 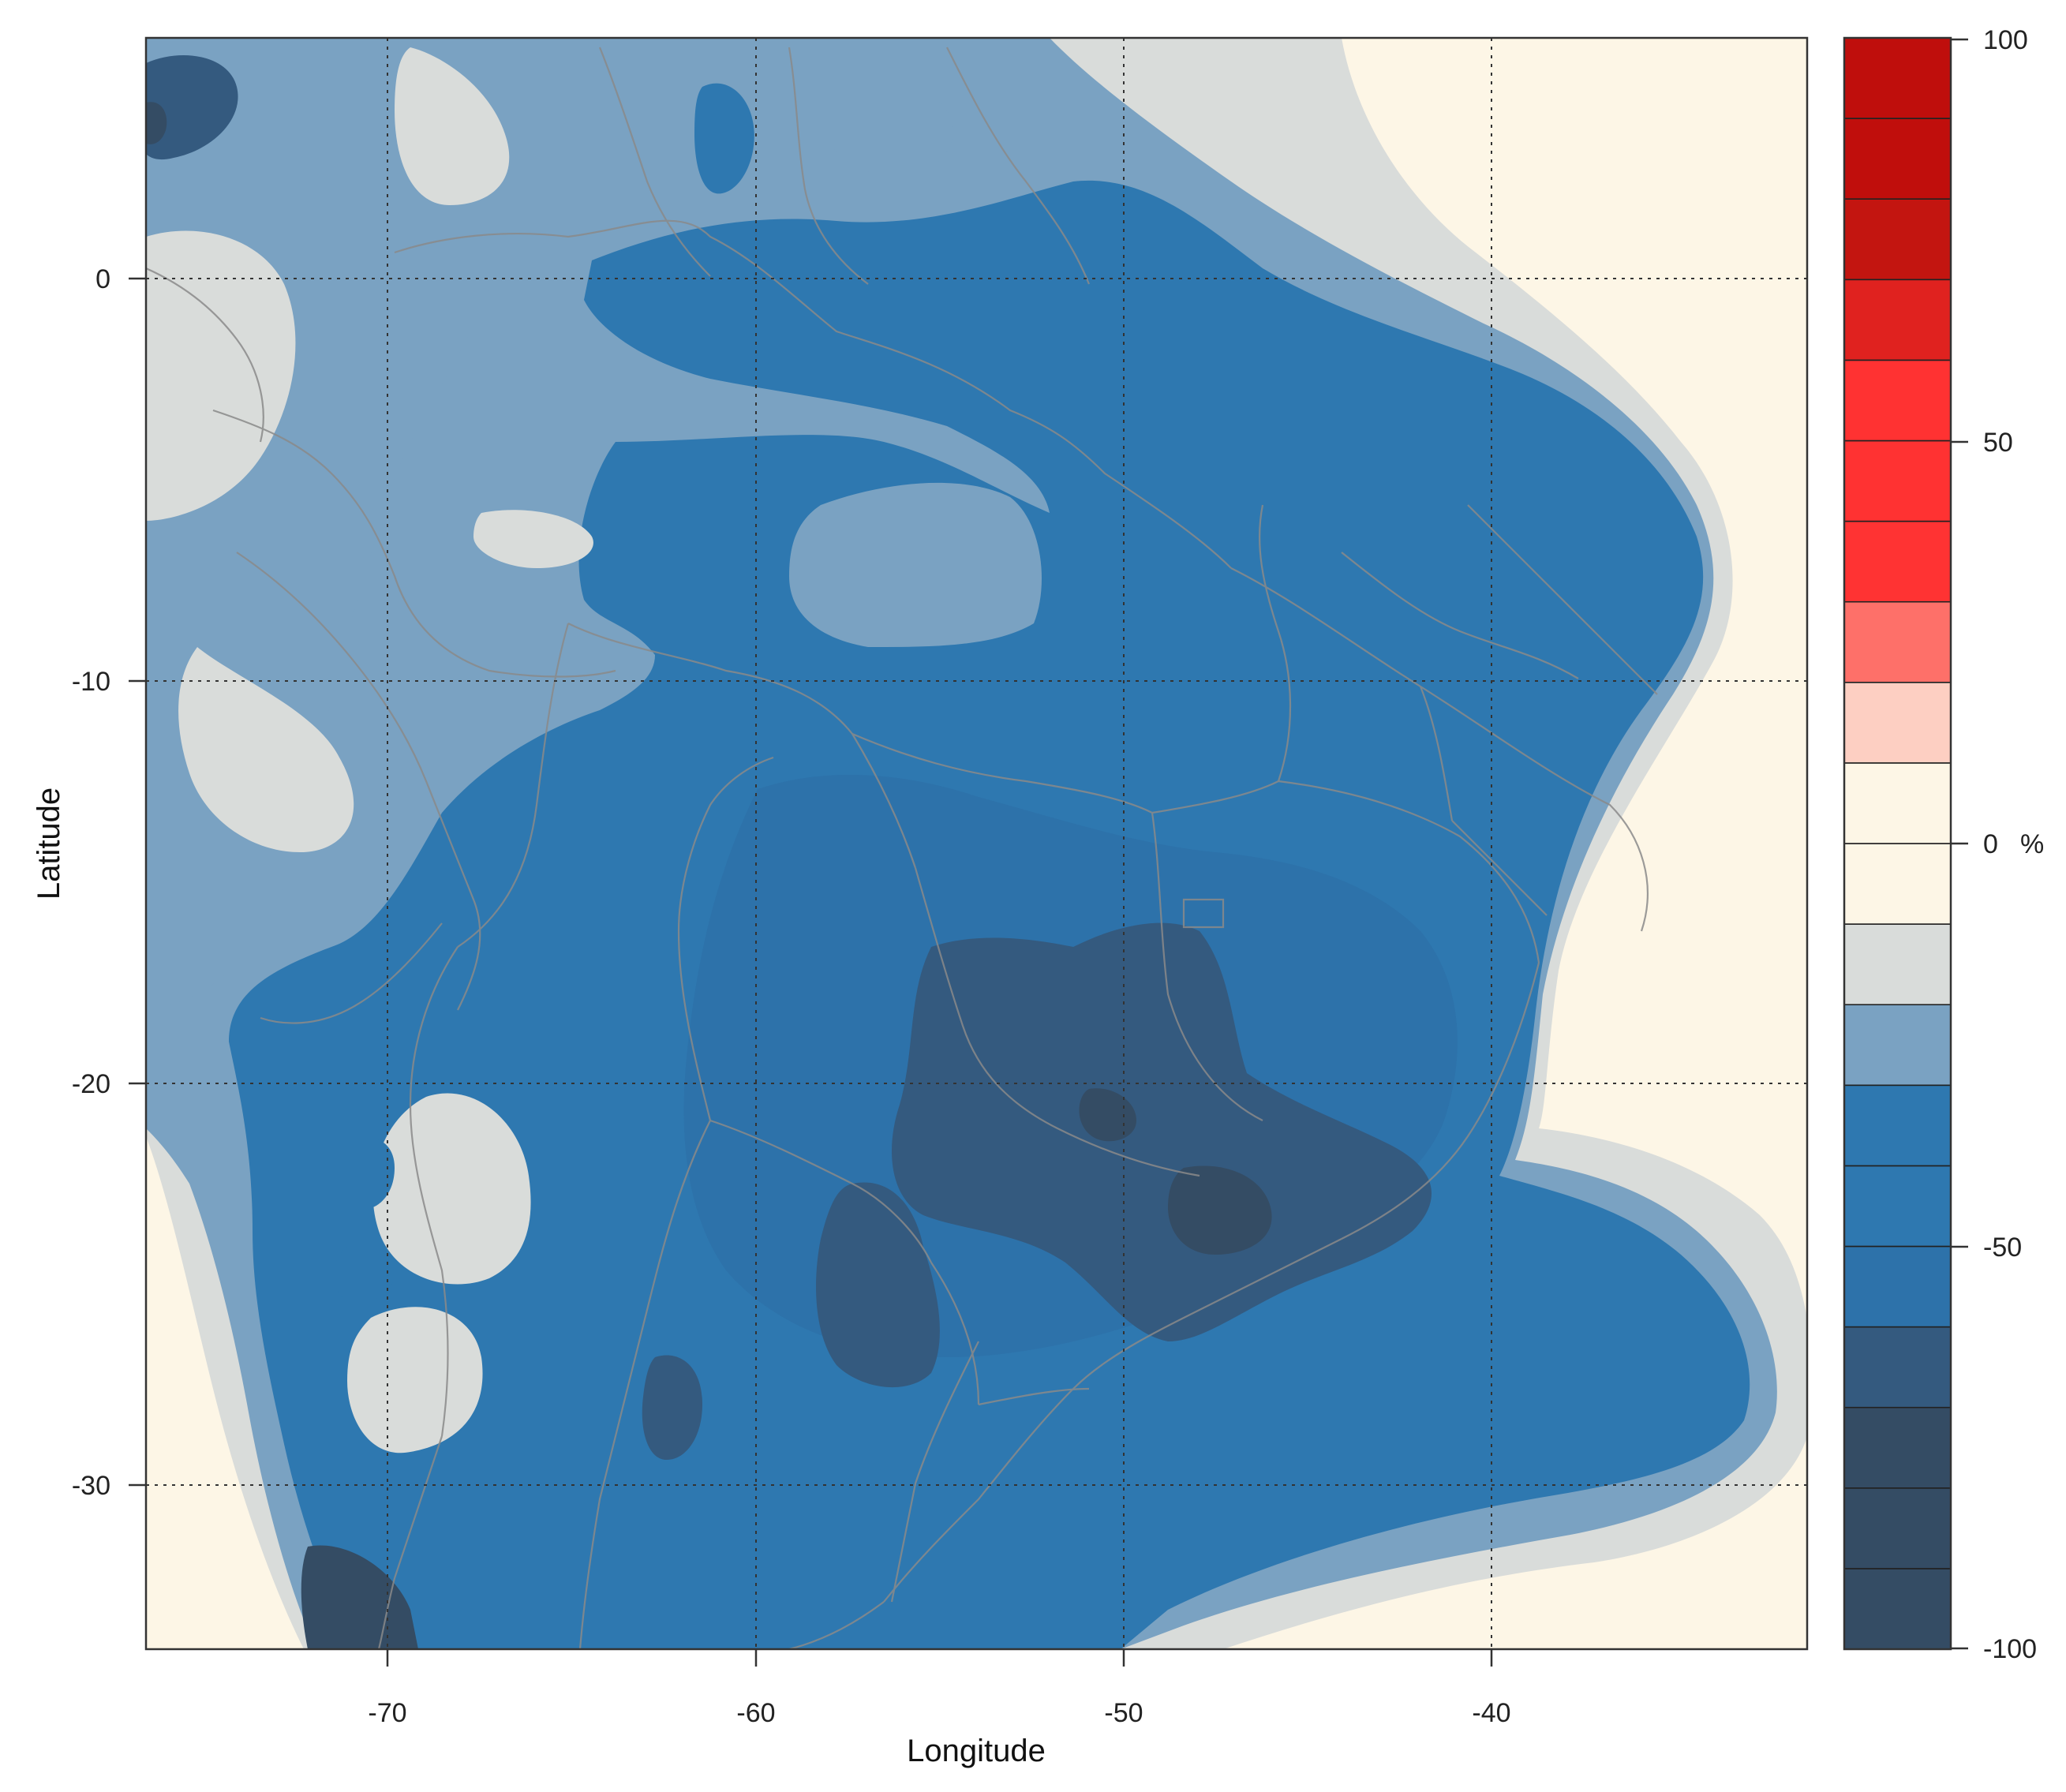 What do you see at coordinates (1162, 1131) in the screenshot?
I see `contour-band-dark-core` at bounding box center [1162, 1131].